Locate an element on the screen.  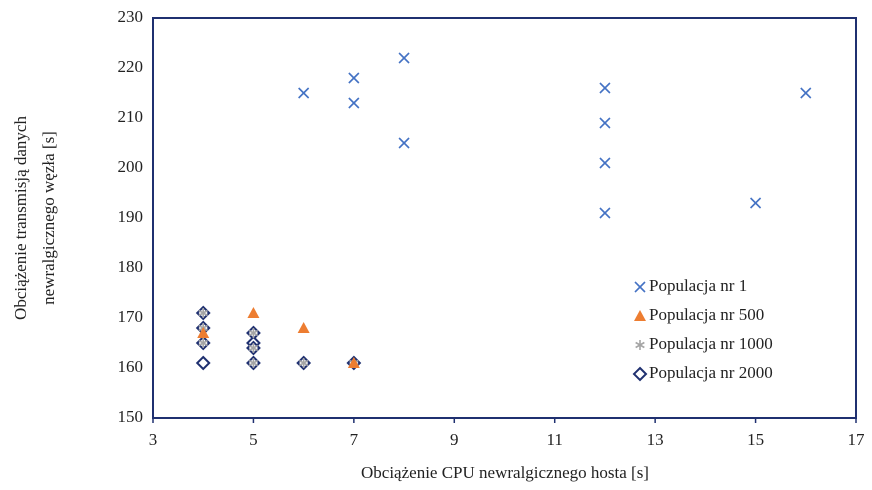
y-axis-label: Obciążenie transmisją danych is located at coordinates (20, 218).